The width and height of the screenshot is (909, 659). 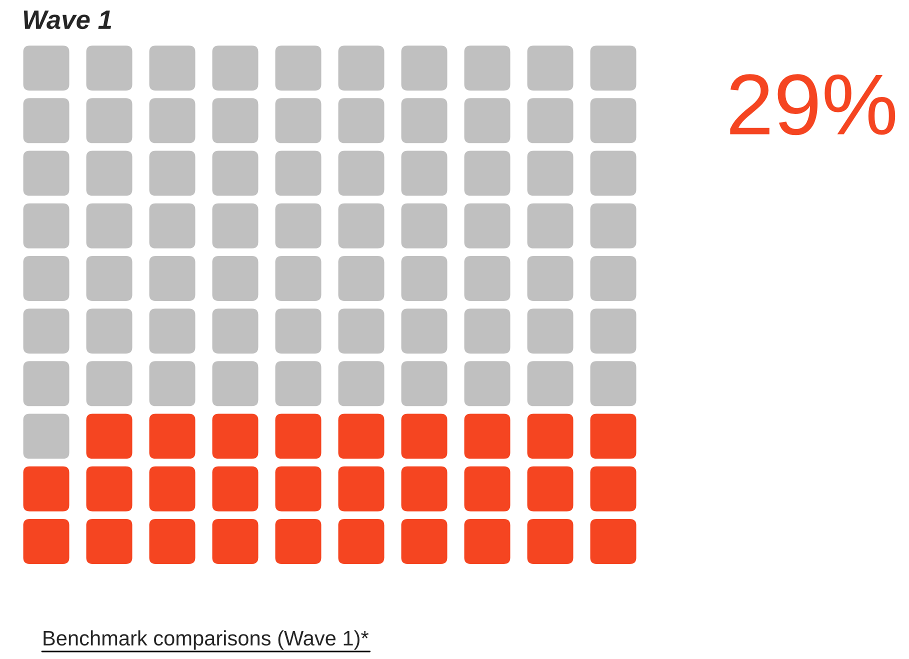 What do you see at coordinates (206, 640) in the screenshot?
I see `text: Benchmark comparisons (Wave 1)*` at bounding box center [206, 640].